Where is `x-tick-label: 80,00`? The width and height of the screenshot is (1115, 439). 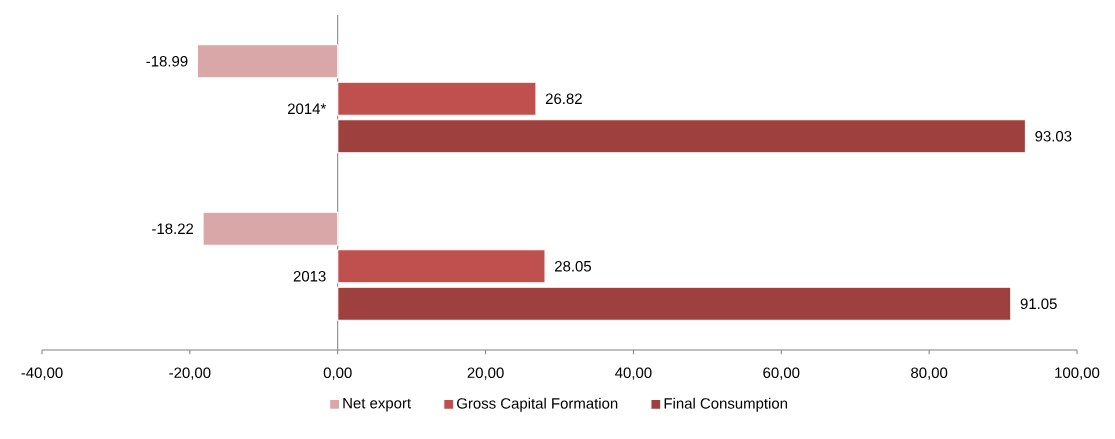
x-tick-label: 80,00 is located at coordinates (929, 373).